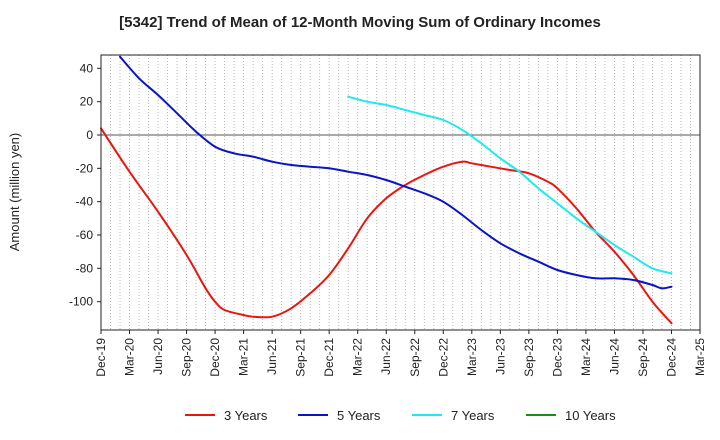 The height and width of the screenshot is (440, 720). What do you see at coordinates (529, 357) in the screenshot?
I see `x-tick-label: Sep-23` at bounding box center [529, 357].